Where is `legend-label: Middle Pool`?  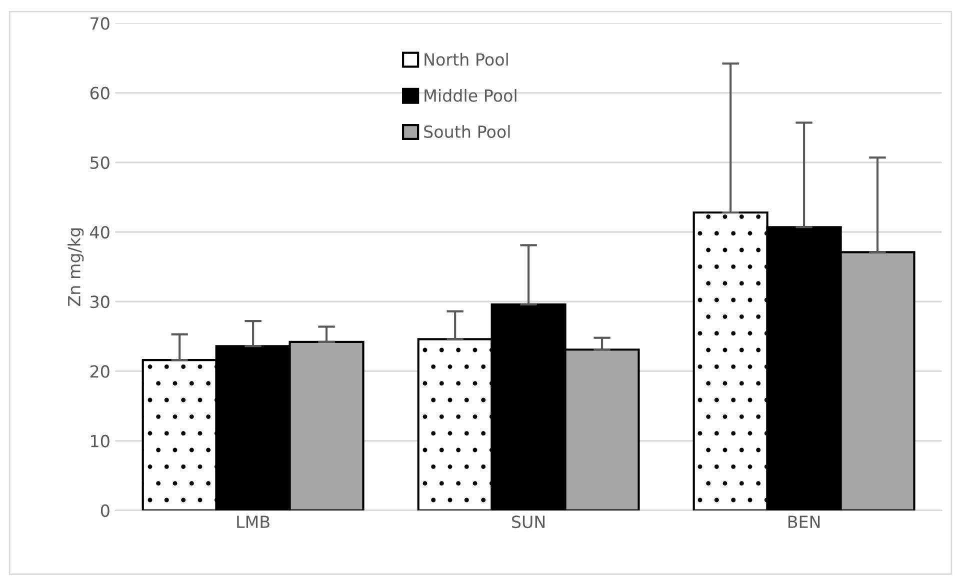
legend-label: Middle Pool is located at coordinates (470, 95).